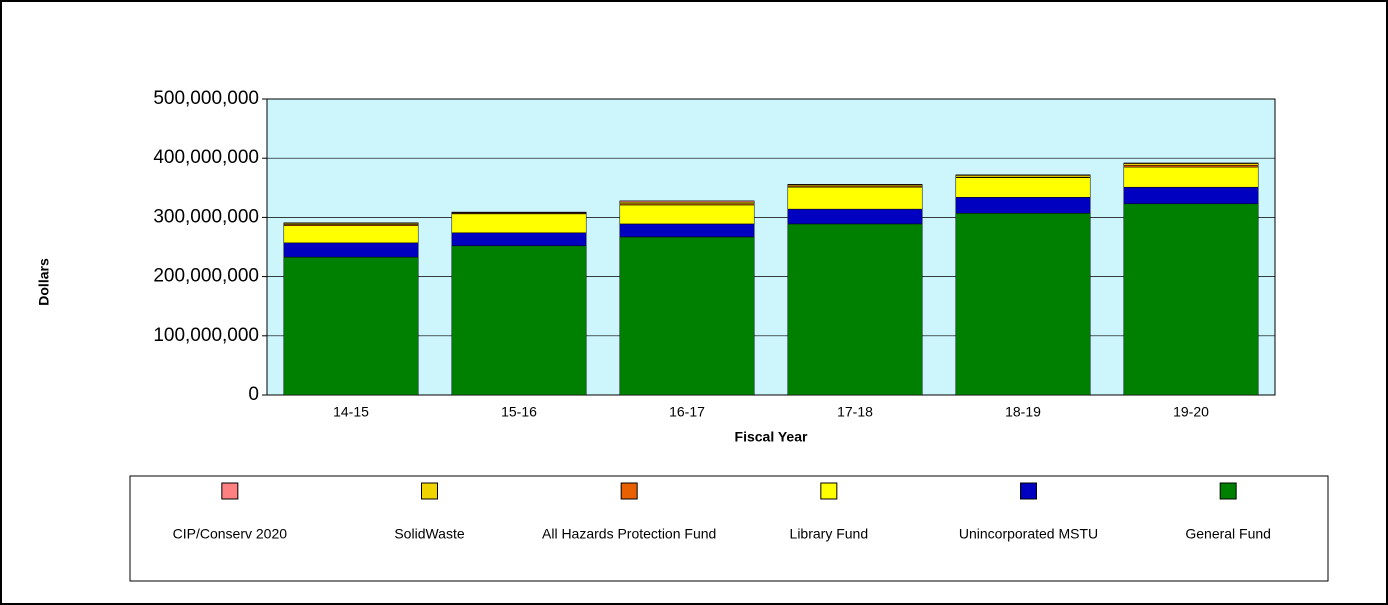 This screenshot has width=1388, height=605. What do you see at coordinates (1023, 412) in the screenshot?
I see `x-tick-label: 18-19` at bounding box center [1023, 412].